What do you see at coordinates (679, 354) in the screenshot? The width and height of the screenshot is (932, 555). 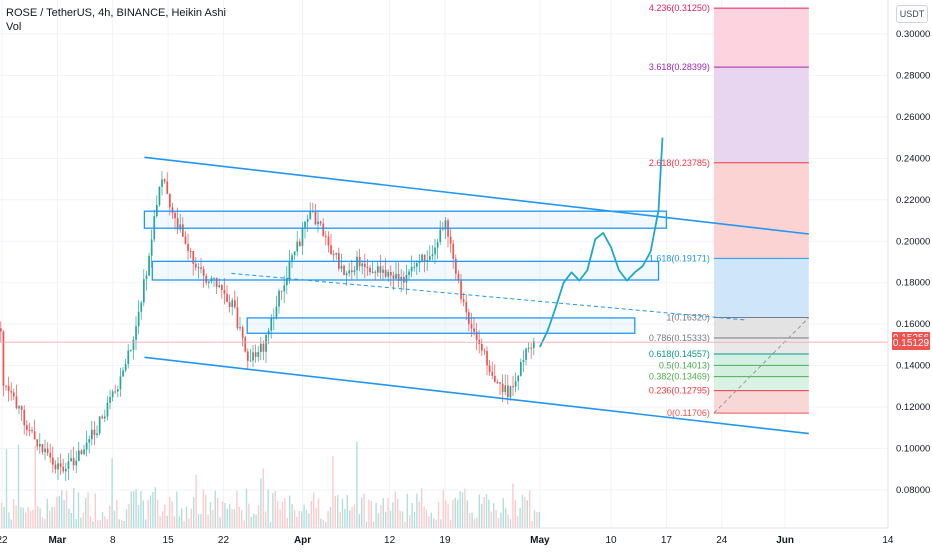 I see `fib-label-0.618: 0.618(0.14557)` at bounding box center [679, 354].